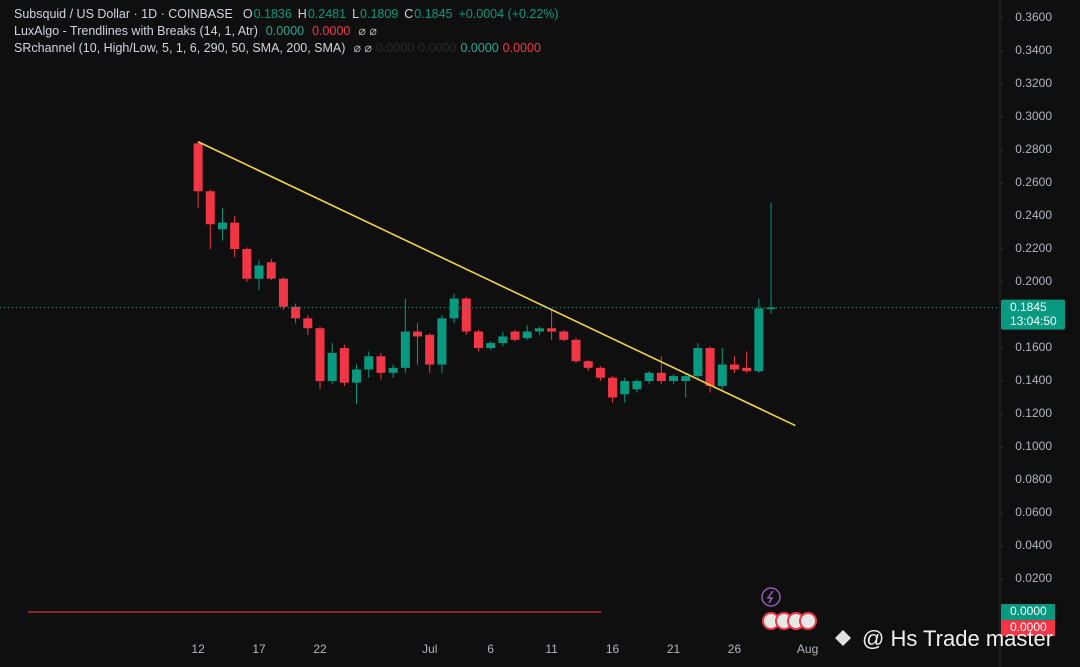 Image resolution: width=1080 pixels, height=667 pixels. Describe the element at coordinates (379, 14) in the screenshot. I see `ohlc-value: 0.1809` at that location.